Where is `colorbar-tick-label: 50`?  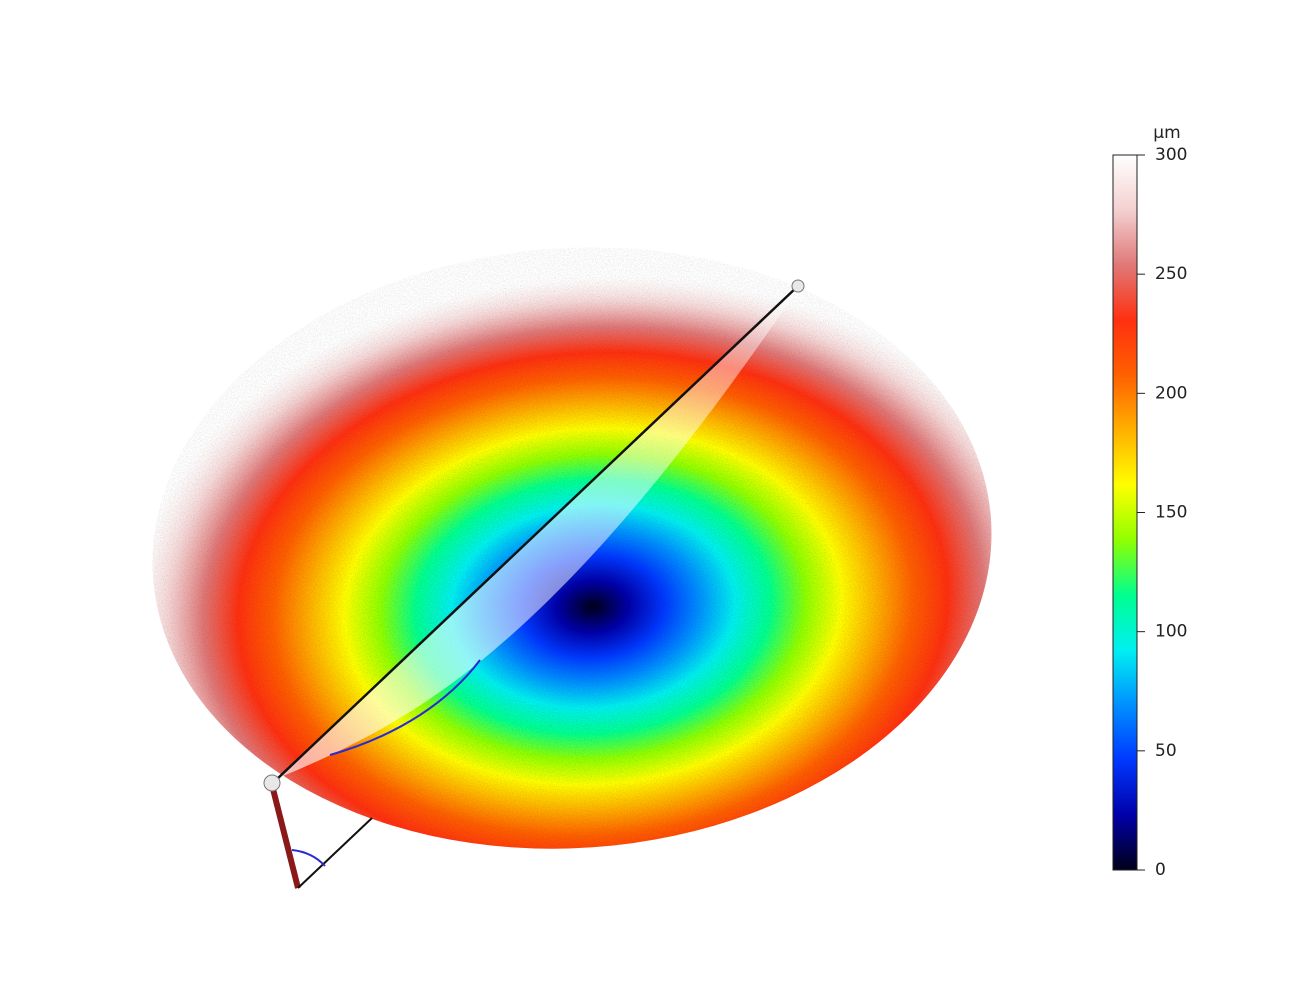 colorbar-tick-label: 50 is located at coordinates (1166, 751).